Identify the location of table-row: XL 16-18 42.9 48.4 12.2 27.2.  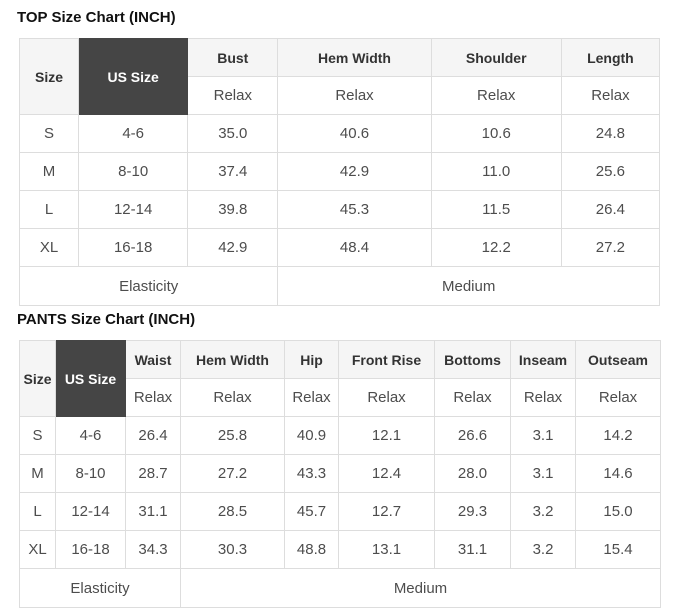
(339, 247).